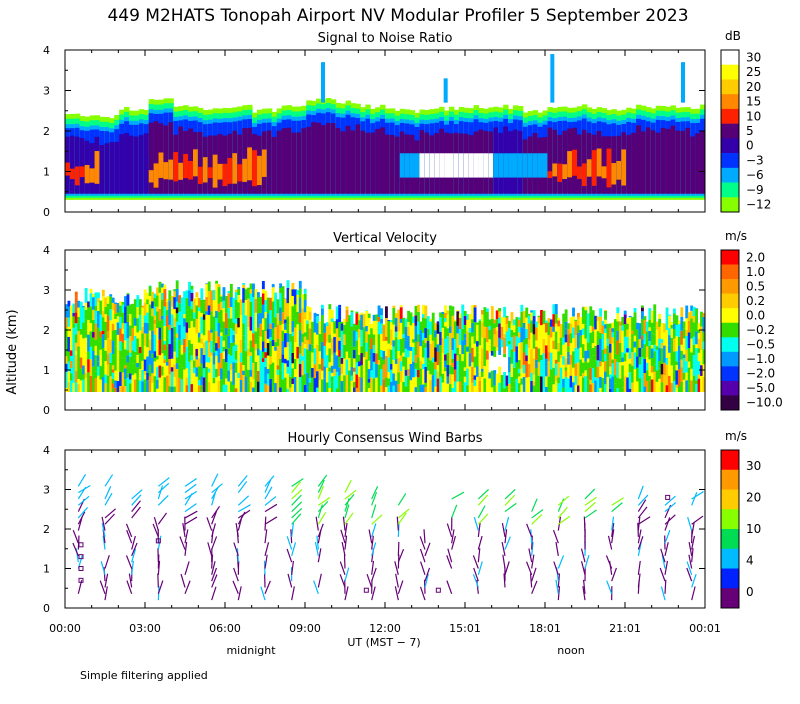 The height and width of the screenshot is (704, 800). I want to click on colorbar-label: −3, so click(755, 160).